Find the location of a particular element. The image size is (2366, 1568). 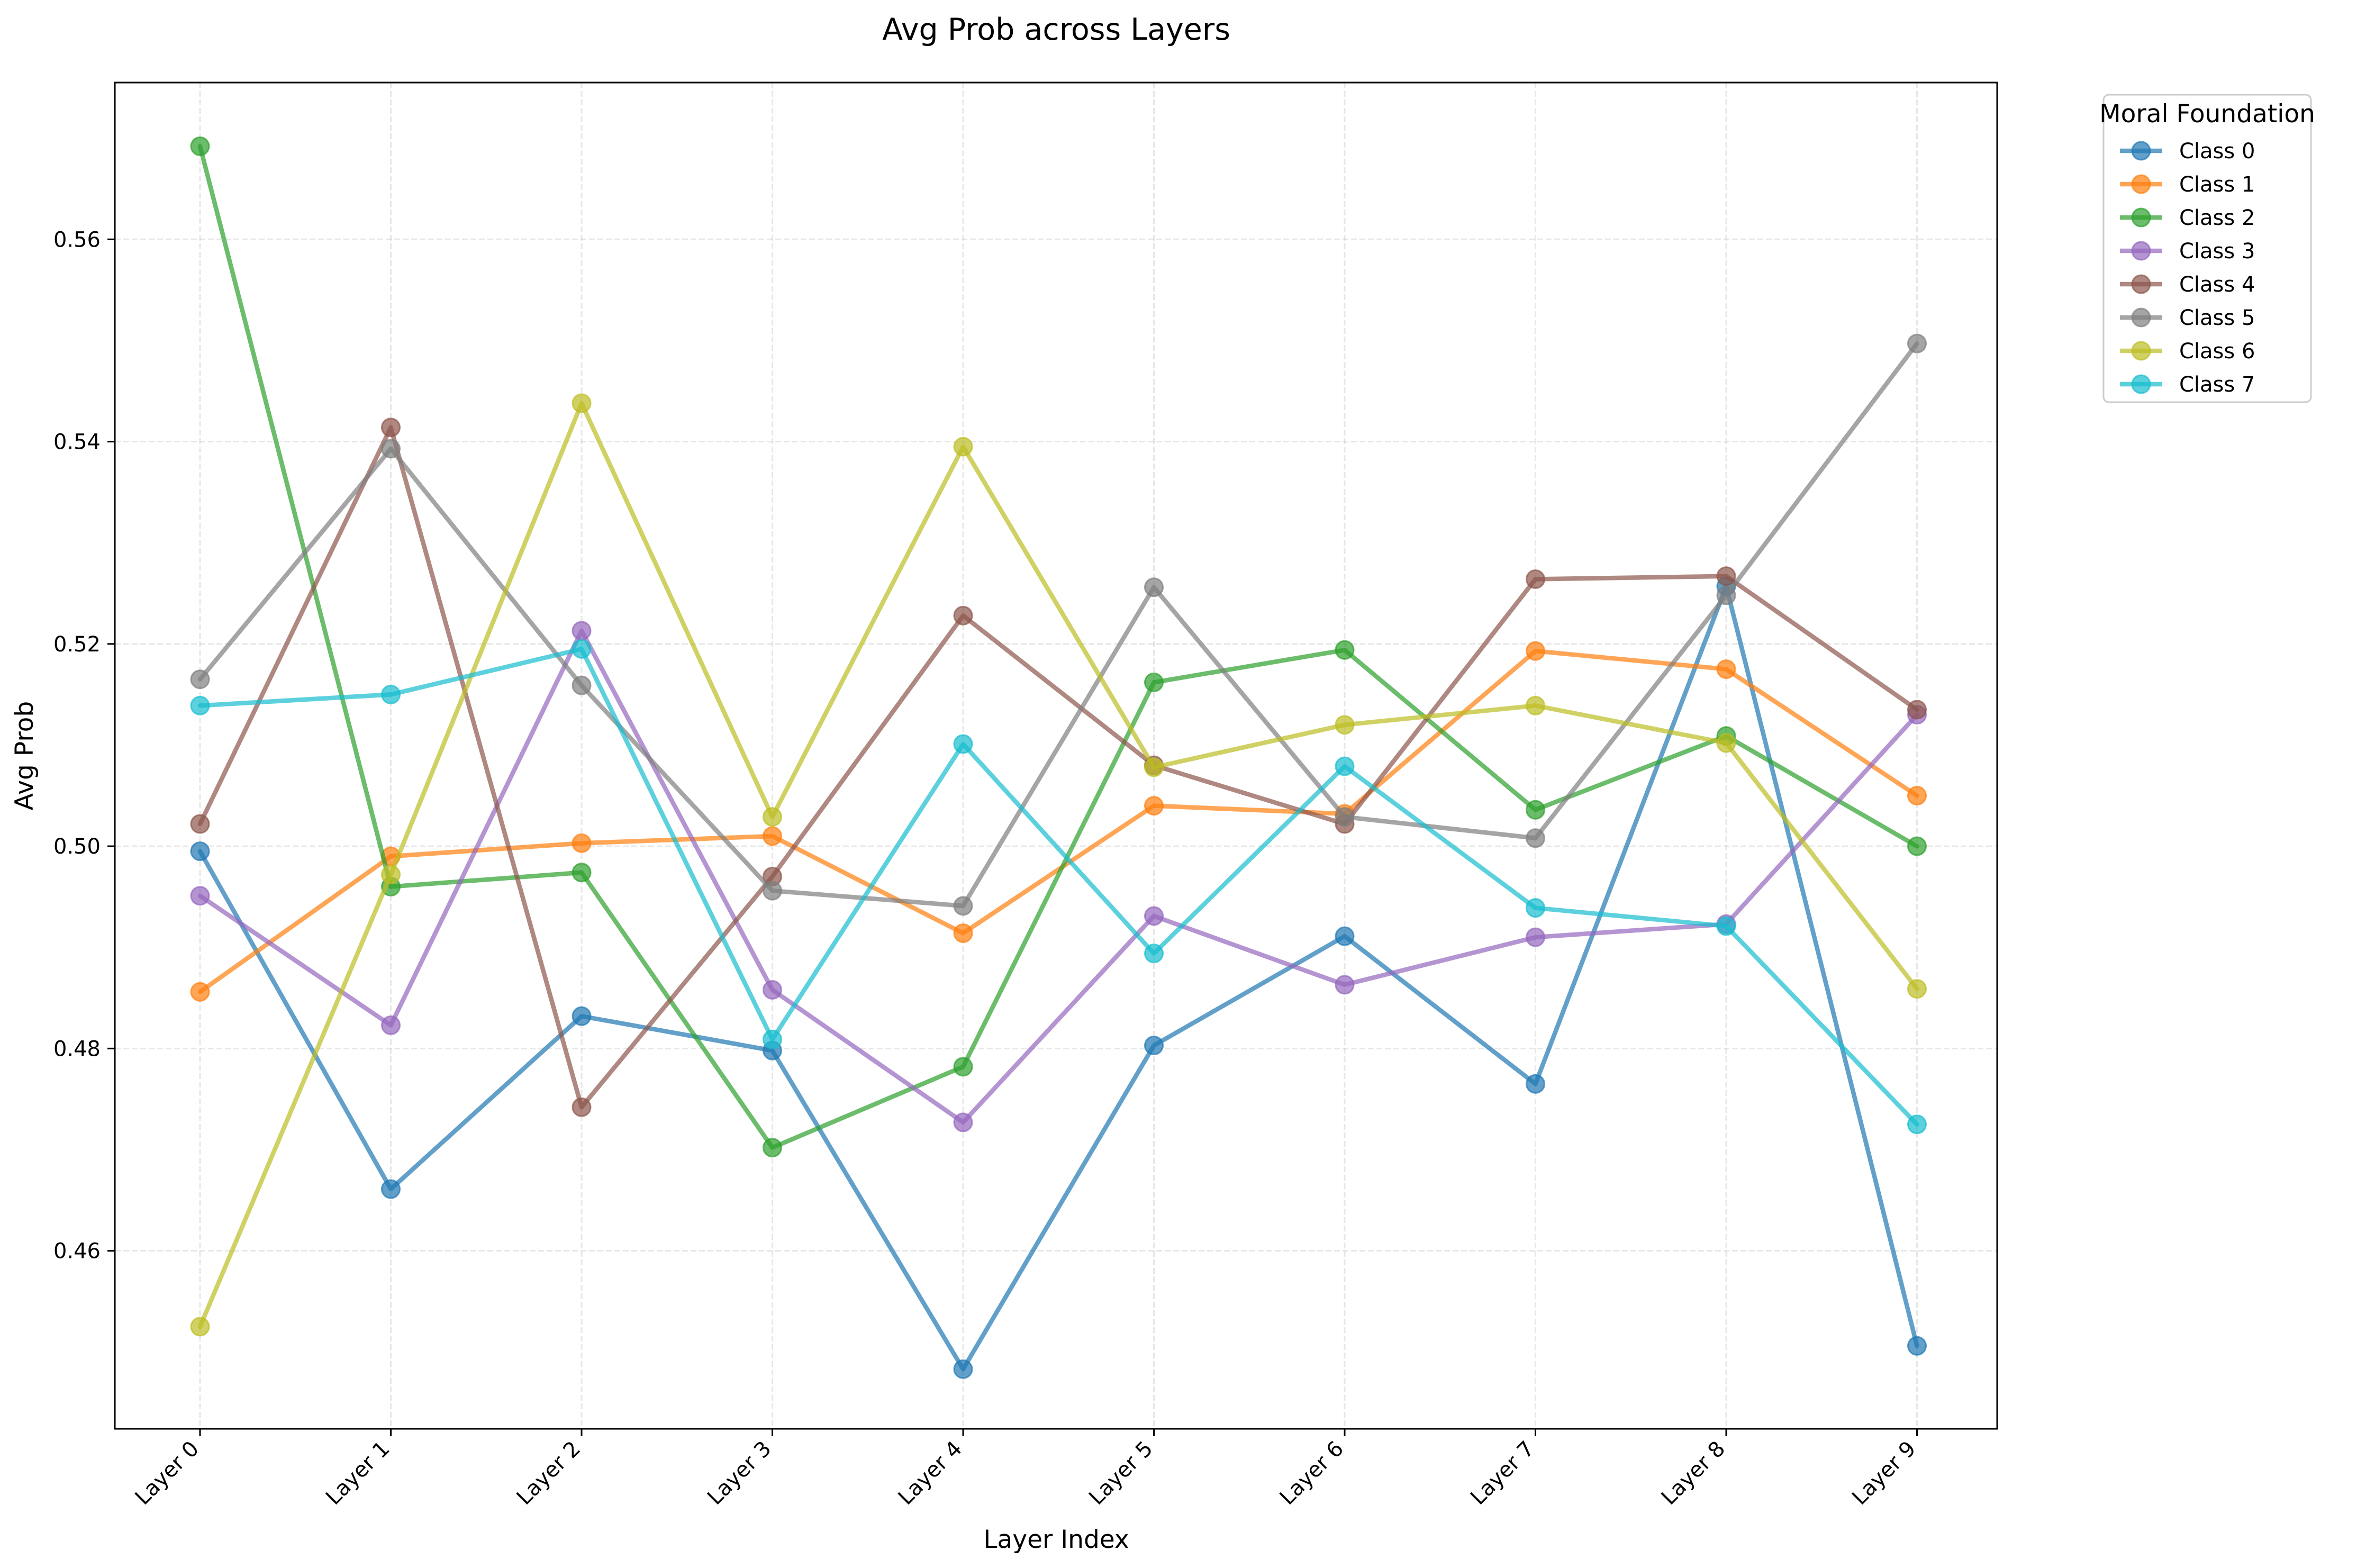

legend-label: Class 2 is located at coordinates (2217, 218).